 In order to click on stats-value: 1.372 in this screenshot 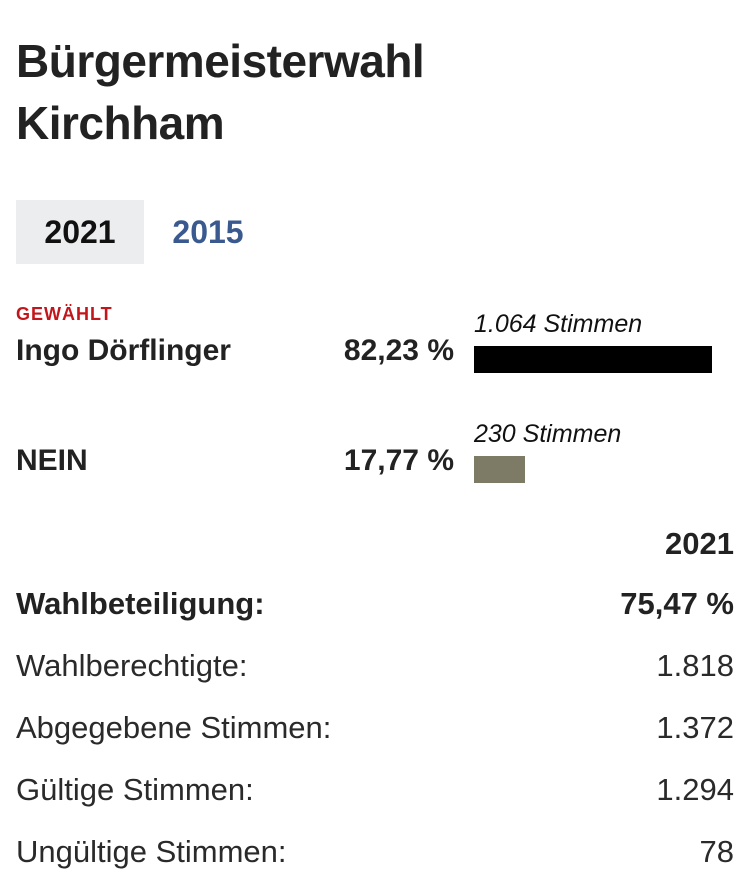, I will do `click(695, 727)`.